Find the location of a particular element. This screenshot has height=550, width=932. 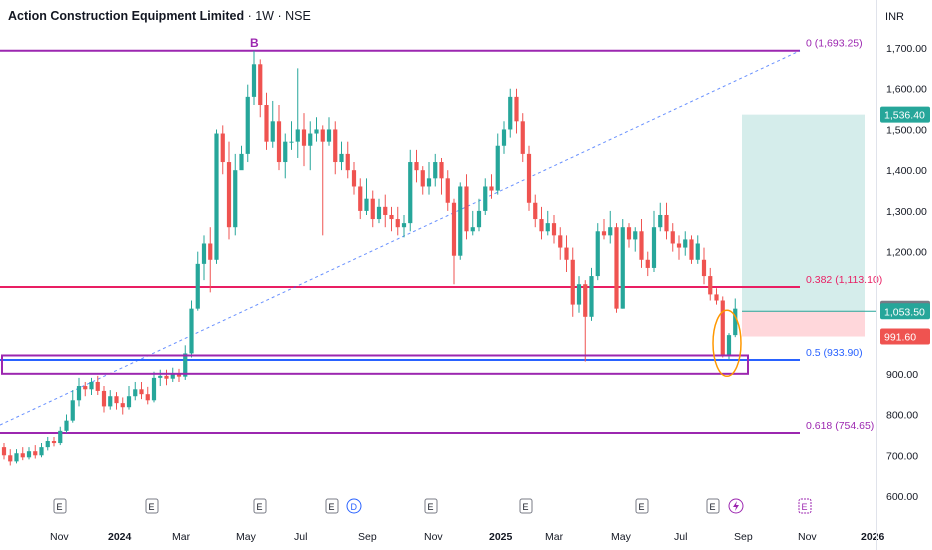

future-earnings-icon is located at coordinates (805, 506).